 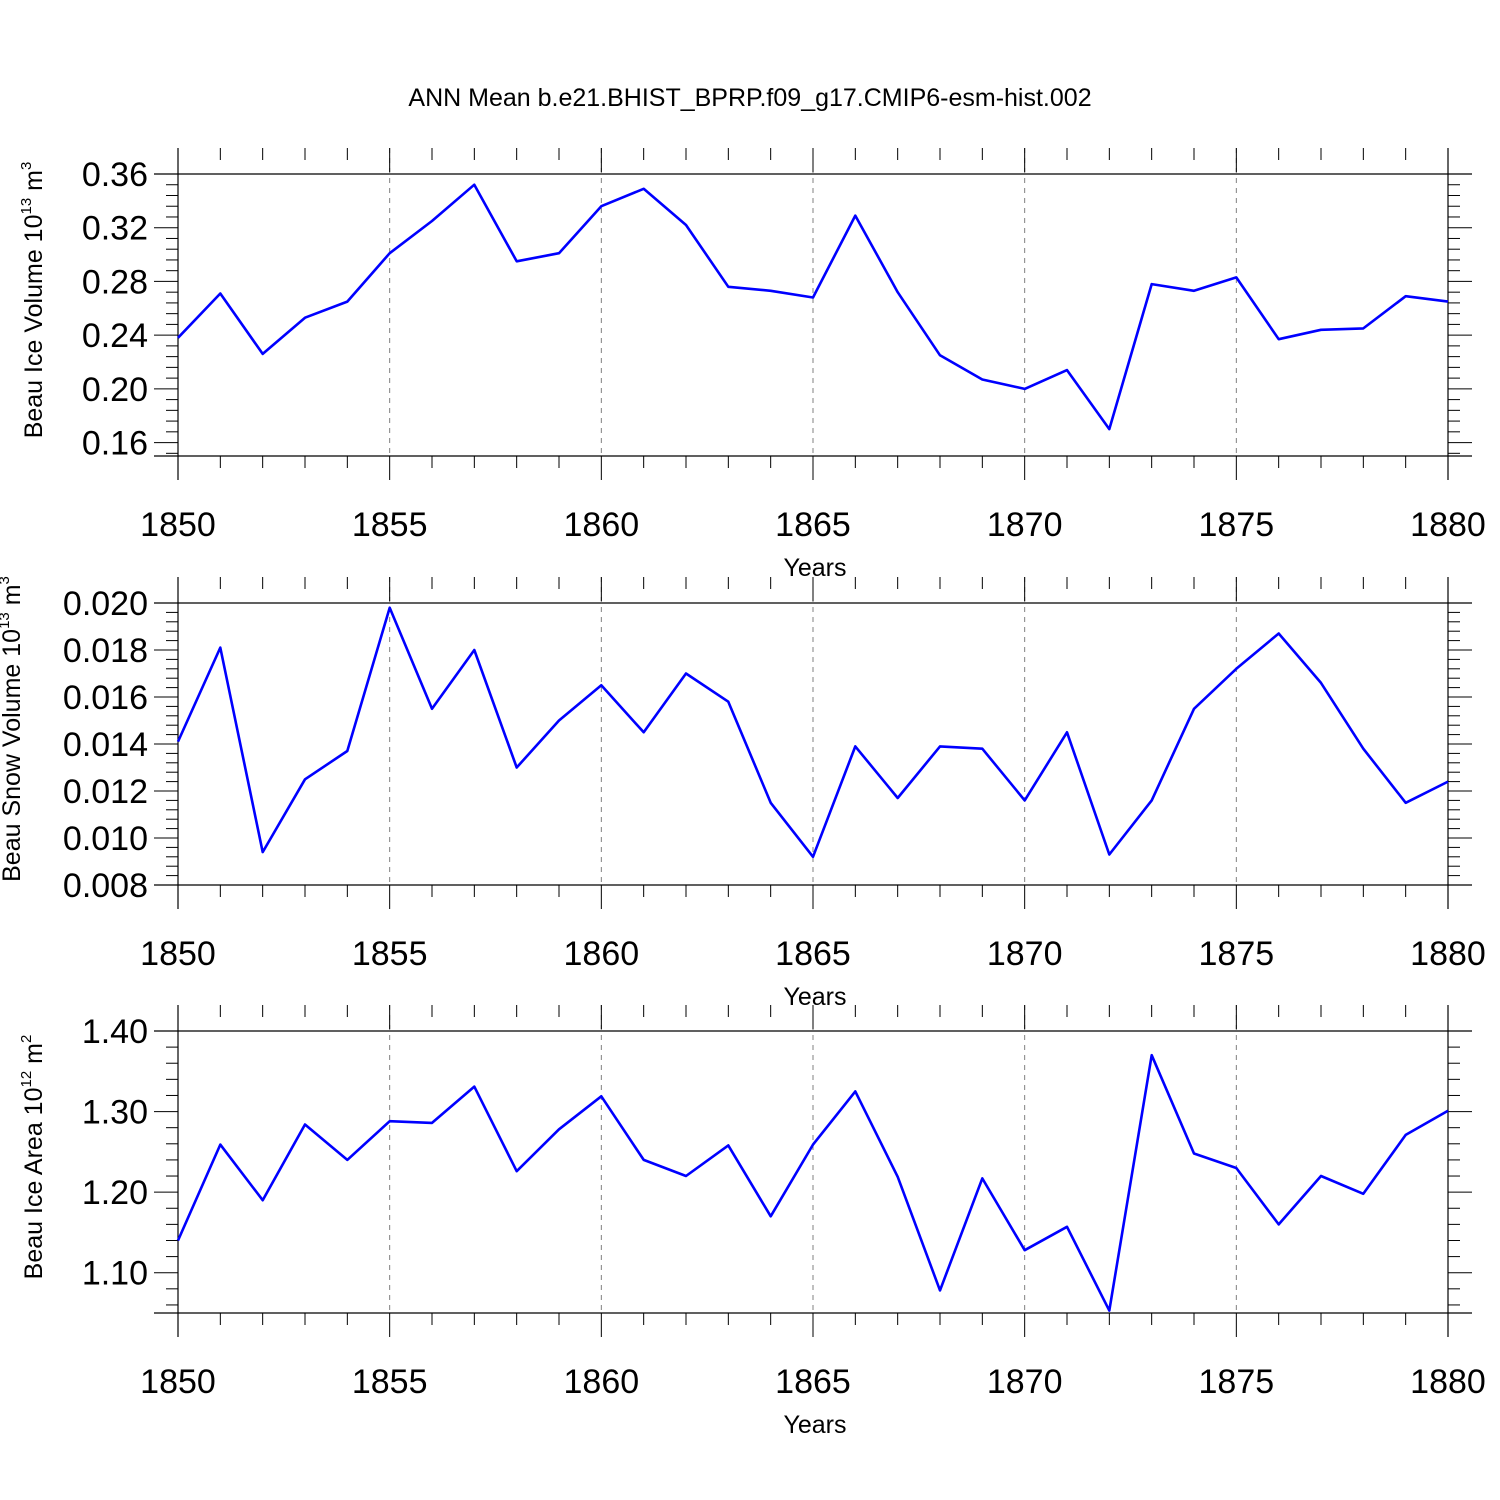 I want to click on y-tick-label: 0.008, so click(x=105, y=886).